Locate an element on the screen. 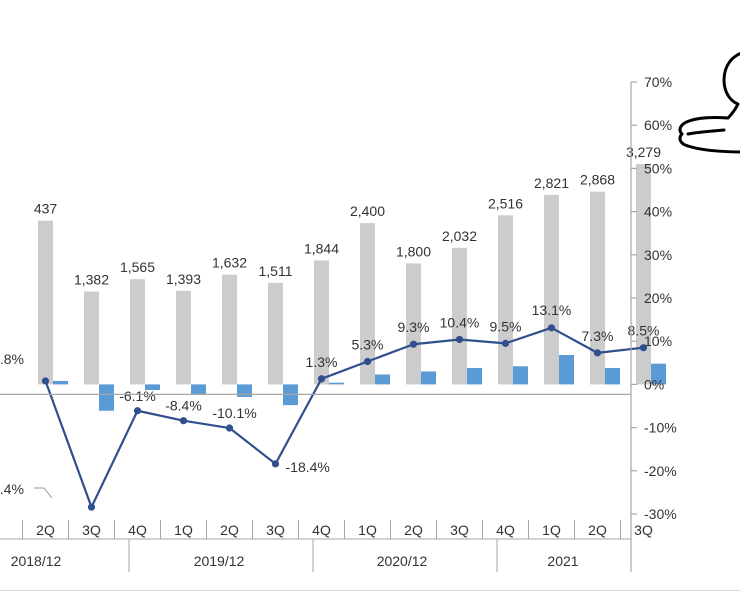 This screenshot has width=740, height=600. right-axis-tick-label: -10% is located at coordinates (660, 428).